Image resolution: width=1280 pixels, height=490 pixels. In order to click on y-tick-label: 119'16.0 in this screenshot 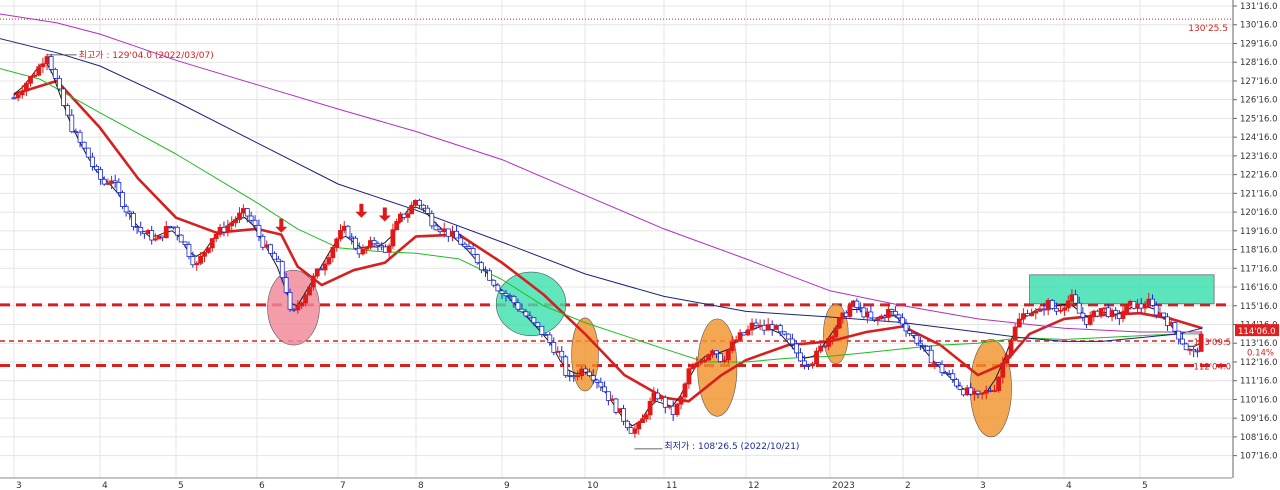, I will do `click(1259, 232)`.